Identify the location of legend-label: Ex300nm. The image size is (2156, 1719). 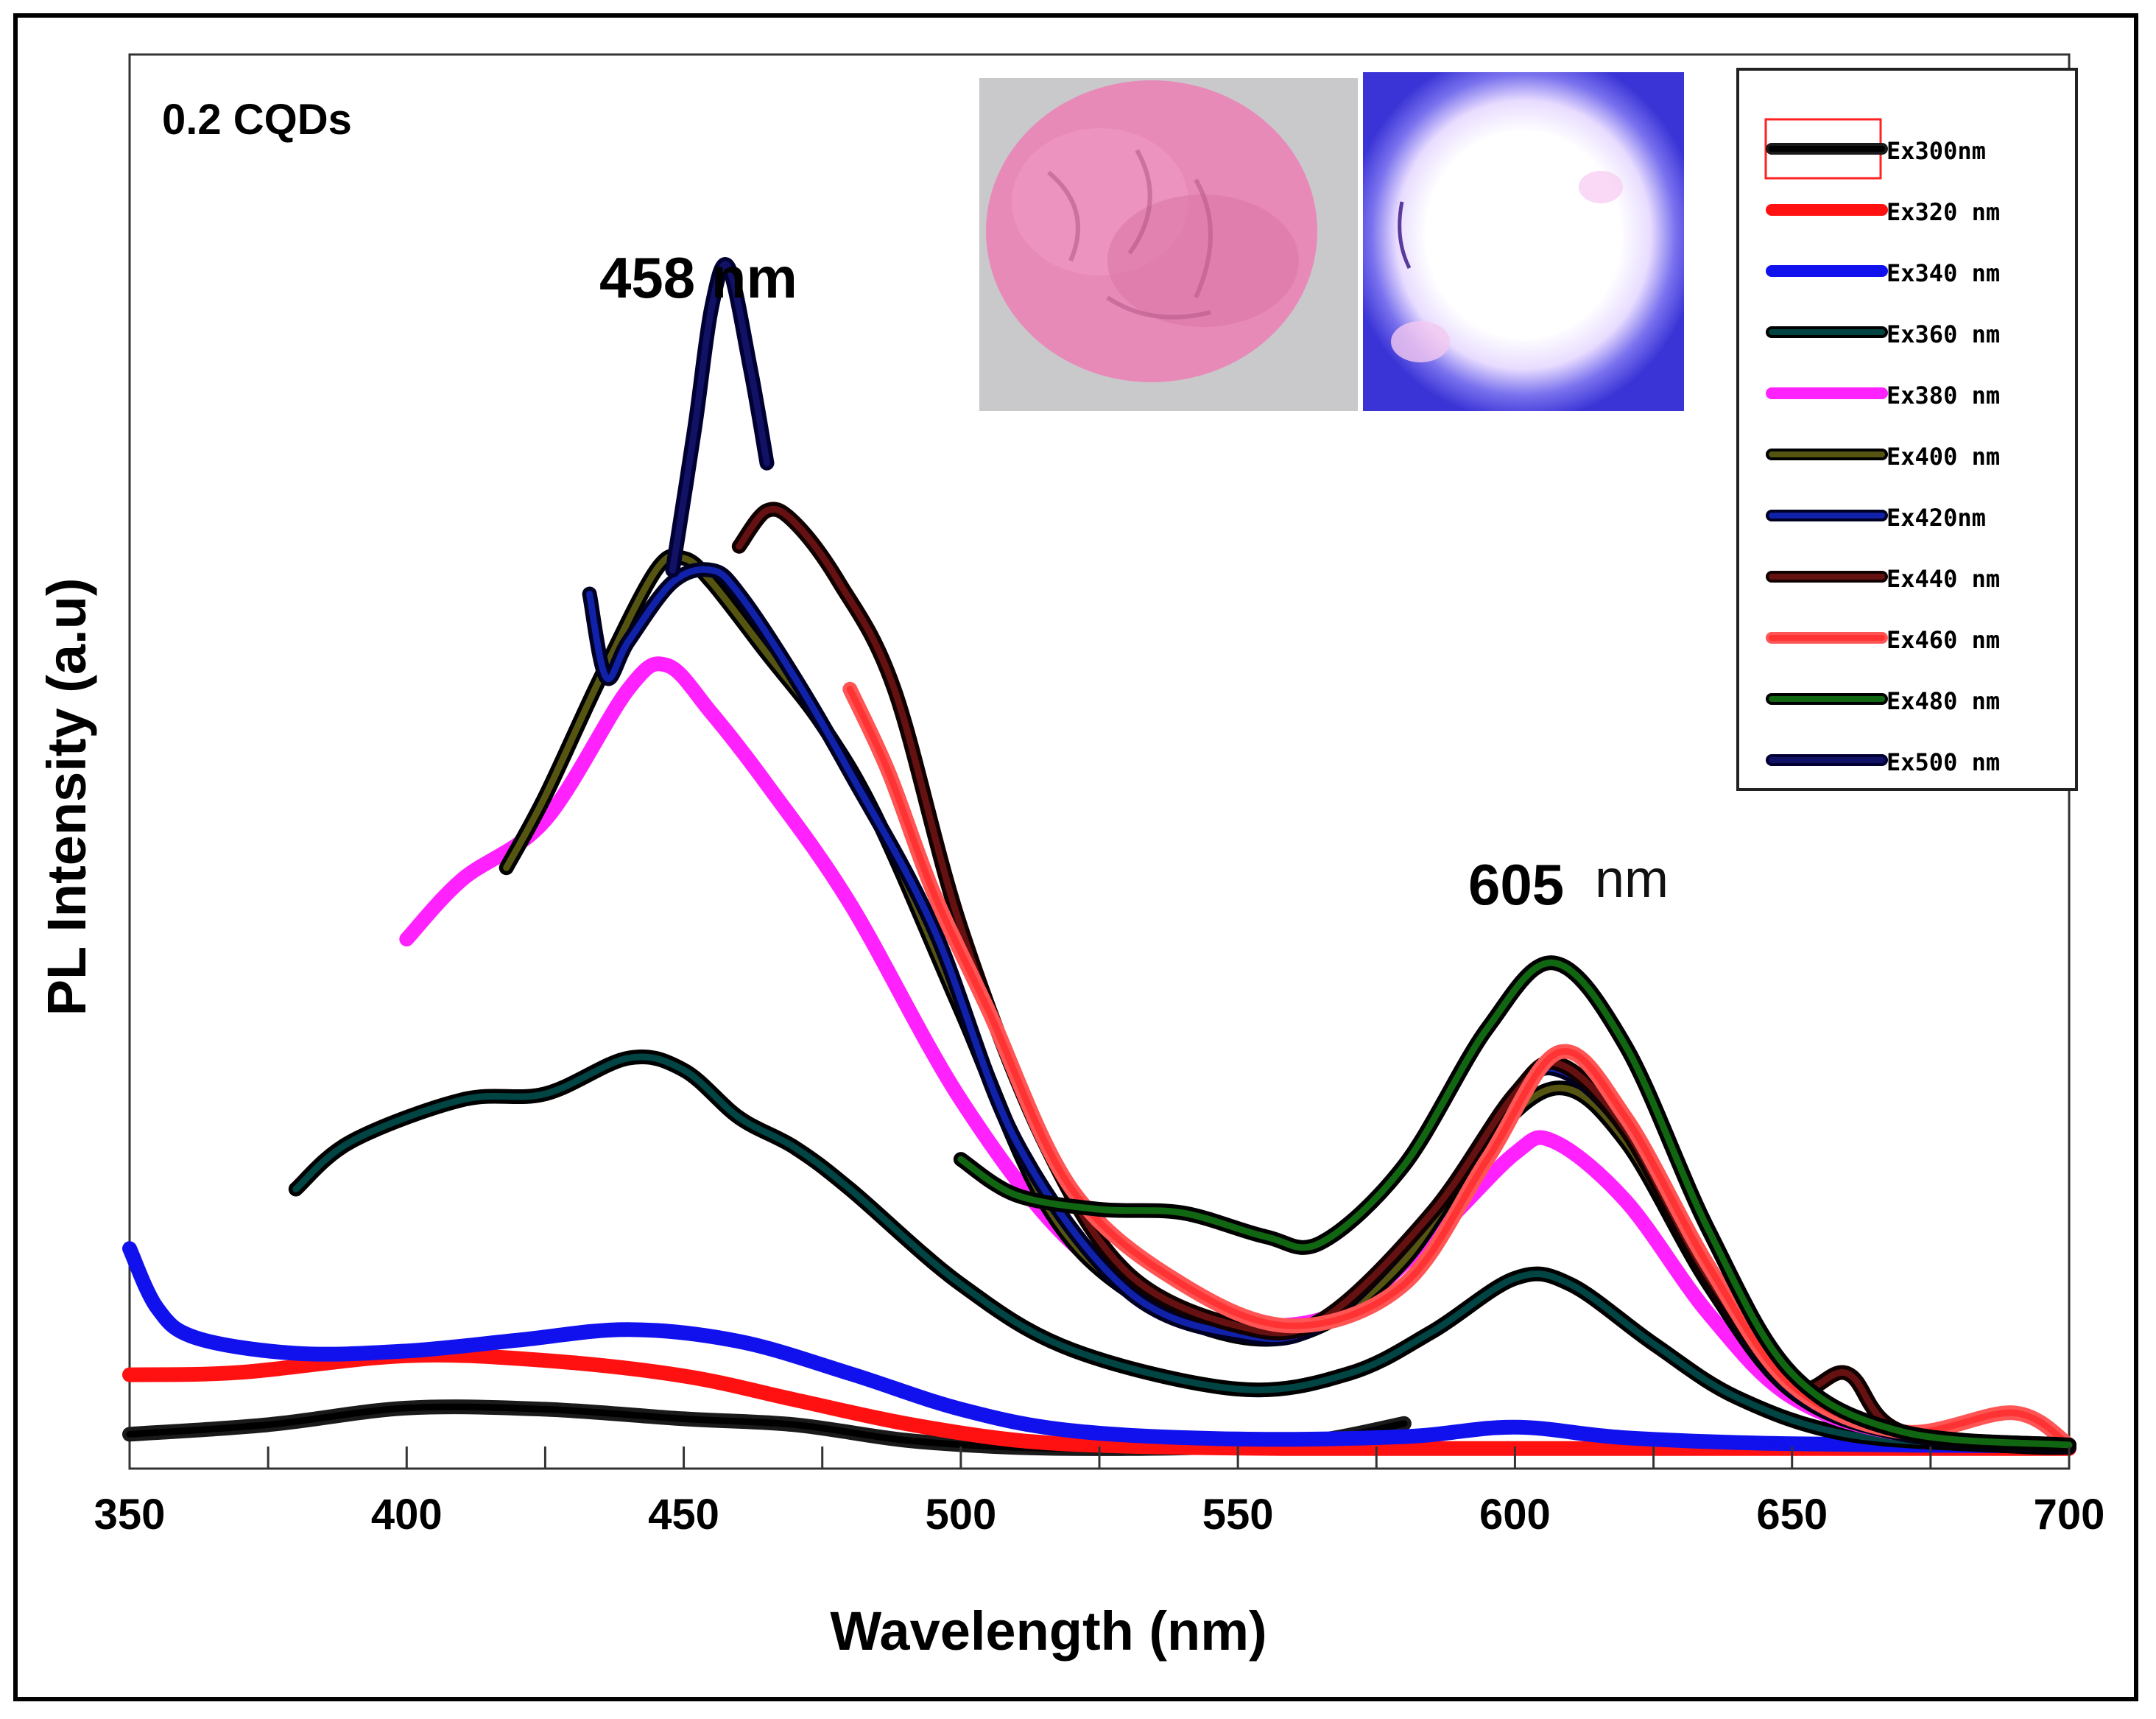
(1936, 151).